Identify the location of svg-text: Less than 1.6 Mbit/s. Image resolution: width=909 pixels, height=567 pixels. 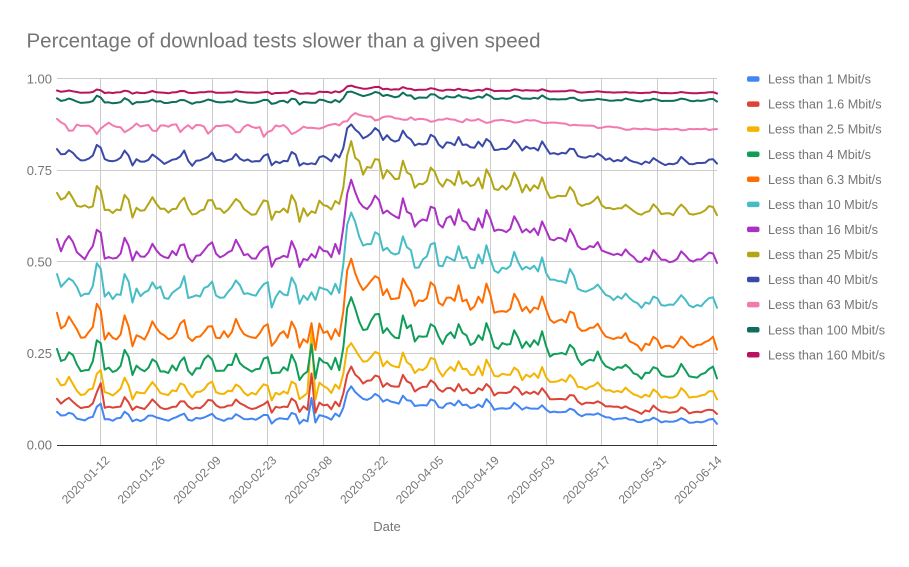
(825, 105).